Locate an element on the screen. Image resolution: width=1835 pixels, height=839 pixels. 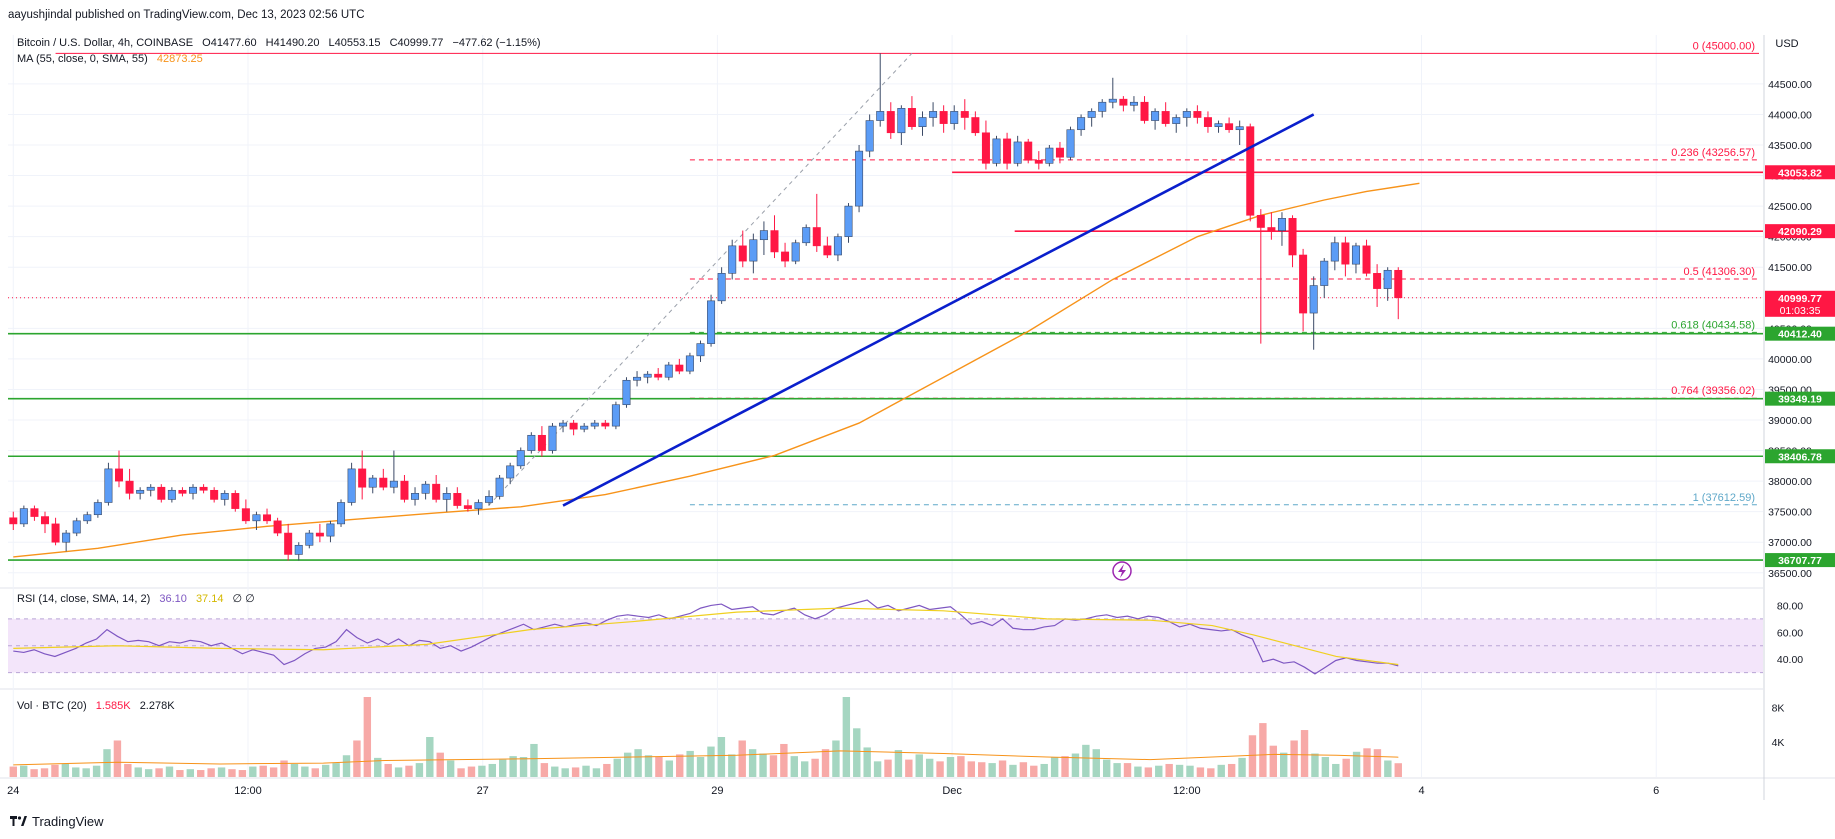
level-price-box: 43053.82 is located at coordinates (1800, 172).